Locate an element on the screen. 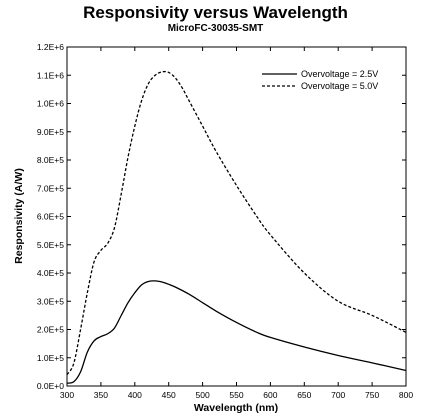 Image resolution: width=431 pixels, height=420 pixels. y-tick-label: 1.2E+6 is located at coordinates (50, 47).